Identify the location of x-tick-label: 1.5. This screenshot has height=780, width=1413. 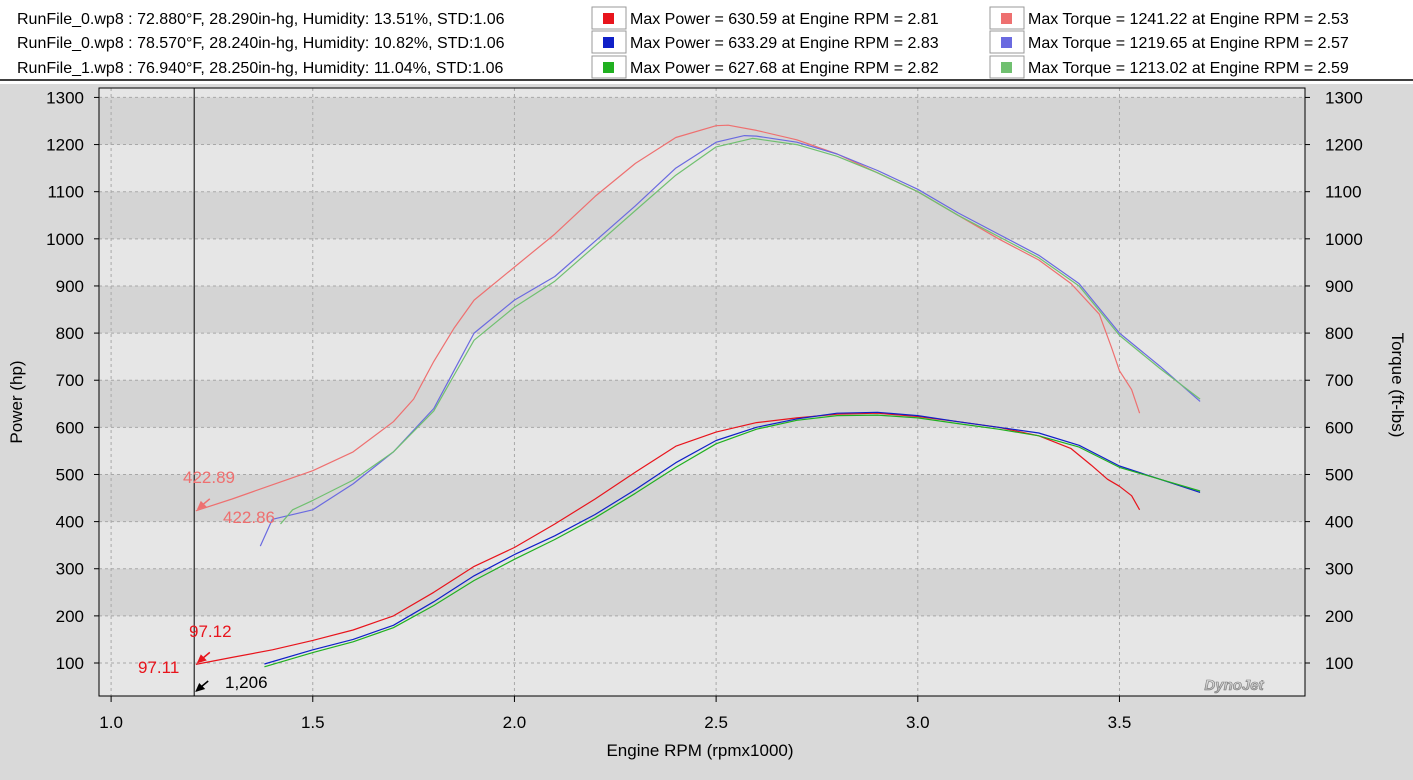
(313, 722).